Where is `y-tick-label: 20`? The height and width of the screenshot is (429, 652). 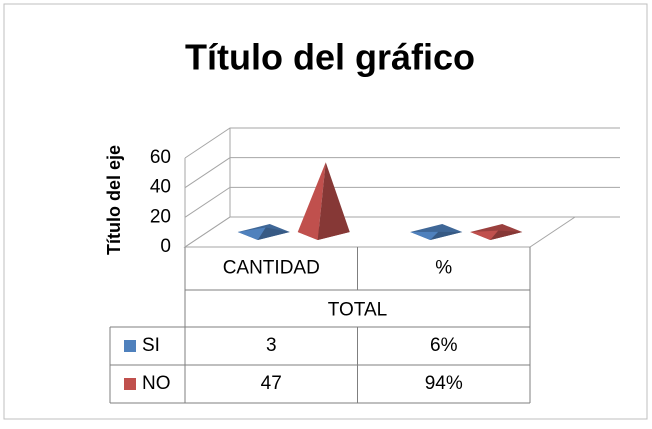
y-tick-label: 20 is located at coordinates (160, 216).